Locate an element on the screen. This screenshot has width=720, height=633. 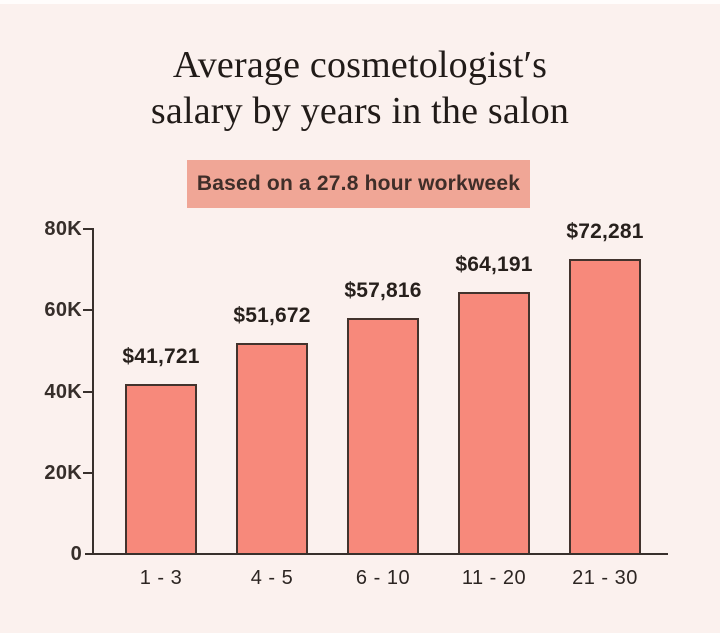
top-border-strip is located at coordinates (360, 2).